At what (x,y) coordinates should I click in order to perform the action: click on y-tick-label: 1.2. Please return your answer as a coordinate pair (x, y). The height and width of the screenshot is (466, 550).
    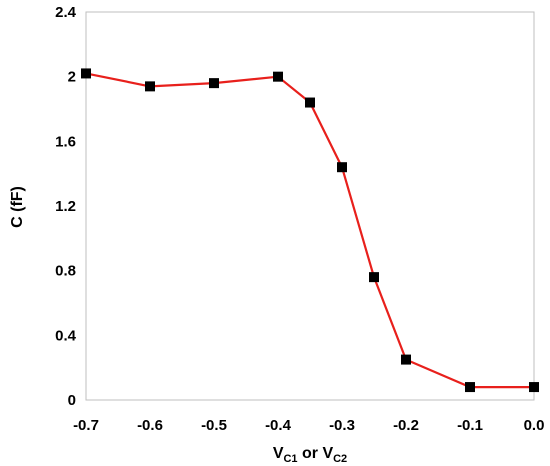
    Looking at the image, I should click on (65, 206).